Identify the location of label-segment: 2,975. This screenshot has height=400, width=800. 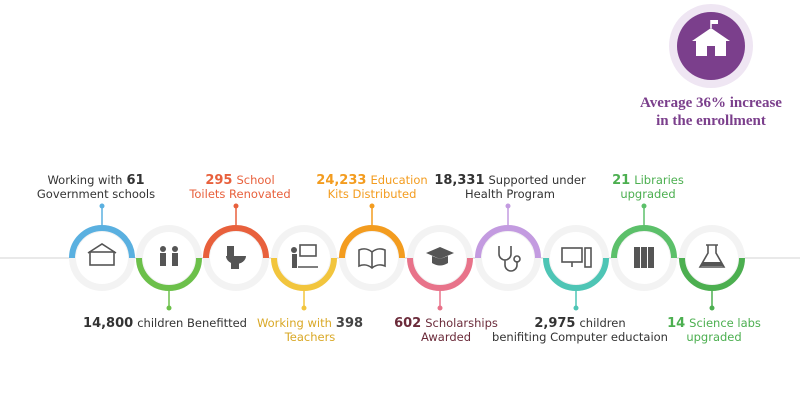
(554, 323).